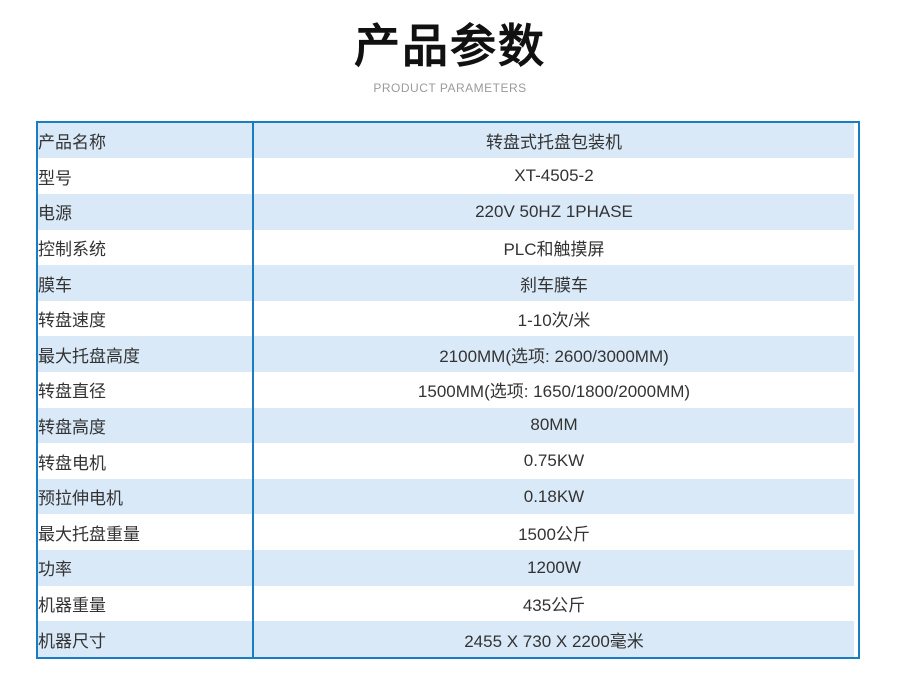  Describe the element at coordinates (146, 176) in the screenshot. I see `param-label: 型号` at that location.